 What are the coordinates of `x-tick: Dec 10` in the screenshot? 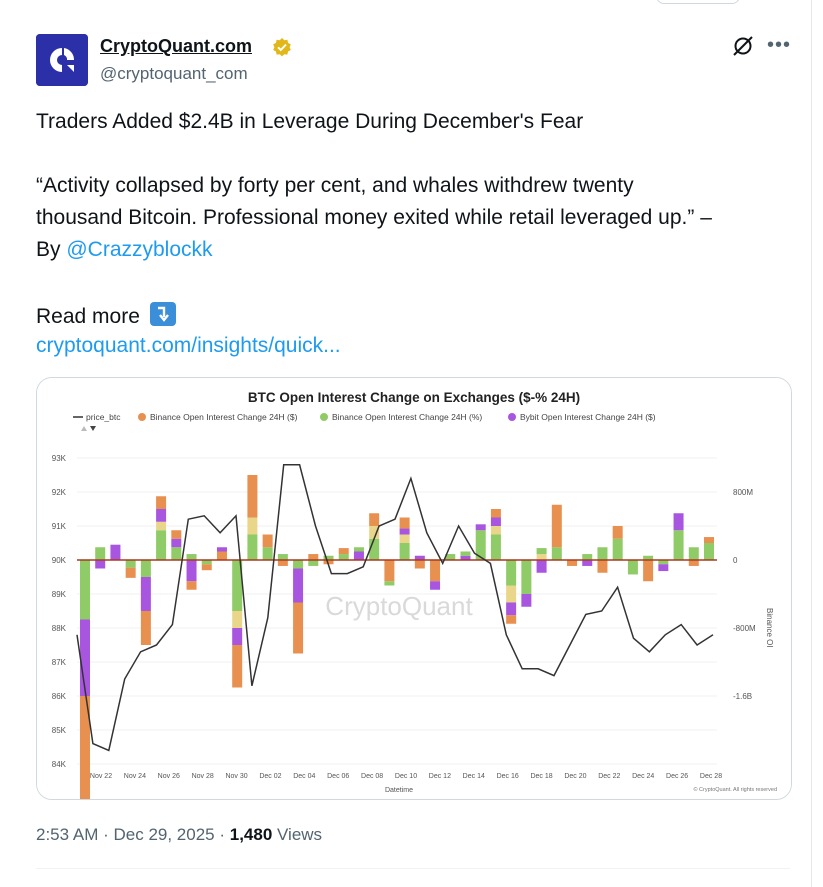 It's located at (406, 776).